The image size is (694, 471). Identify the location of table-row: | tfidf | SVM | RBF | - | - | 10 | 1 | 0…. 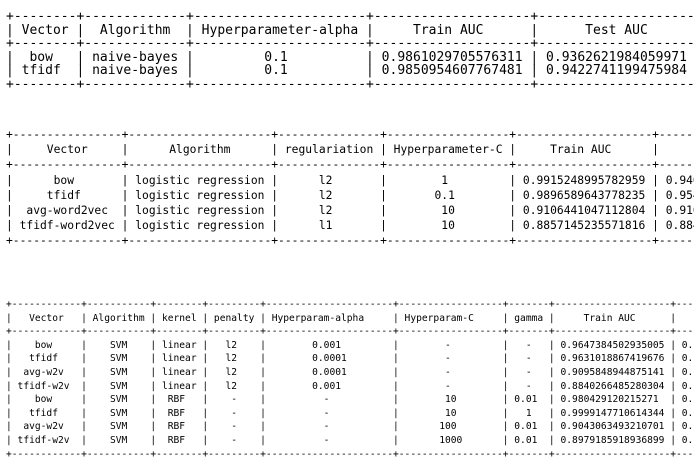
(350, 413).